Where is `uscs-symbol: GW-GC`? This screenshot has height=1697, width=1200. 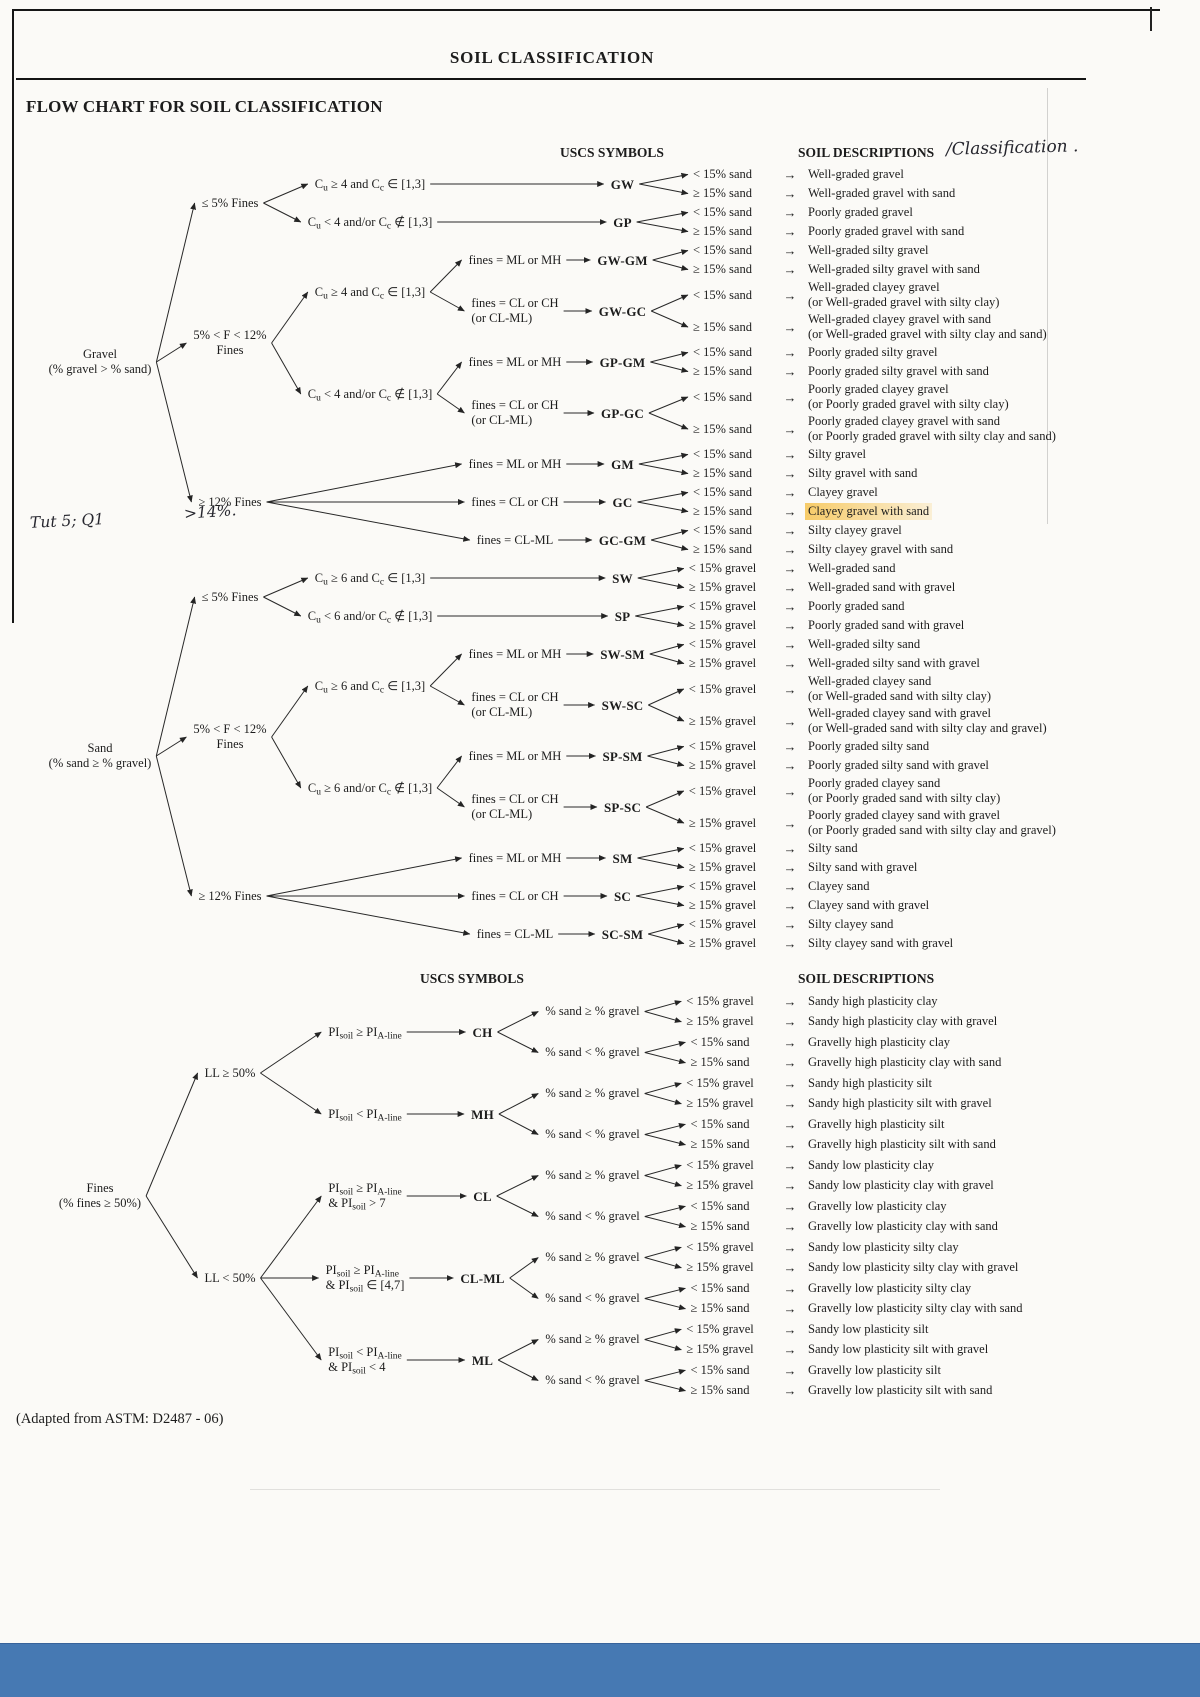
uscs-symbol: GW-GC is located at coordinates (622, 311).